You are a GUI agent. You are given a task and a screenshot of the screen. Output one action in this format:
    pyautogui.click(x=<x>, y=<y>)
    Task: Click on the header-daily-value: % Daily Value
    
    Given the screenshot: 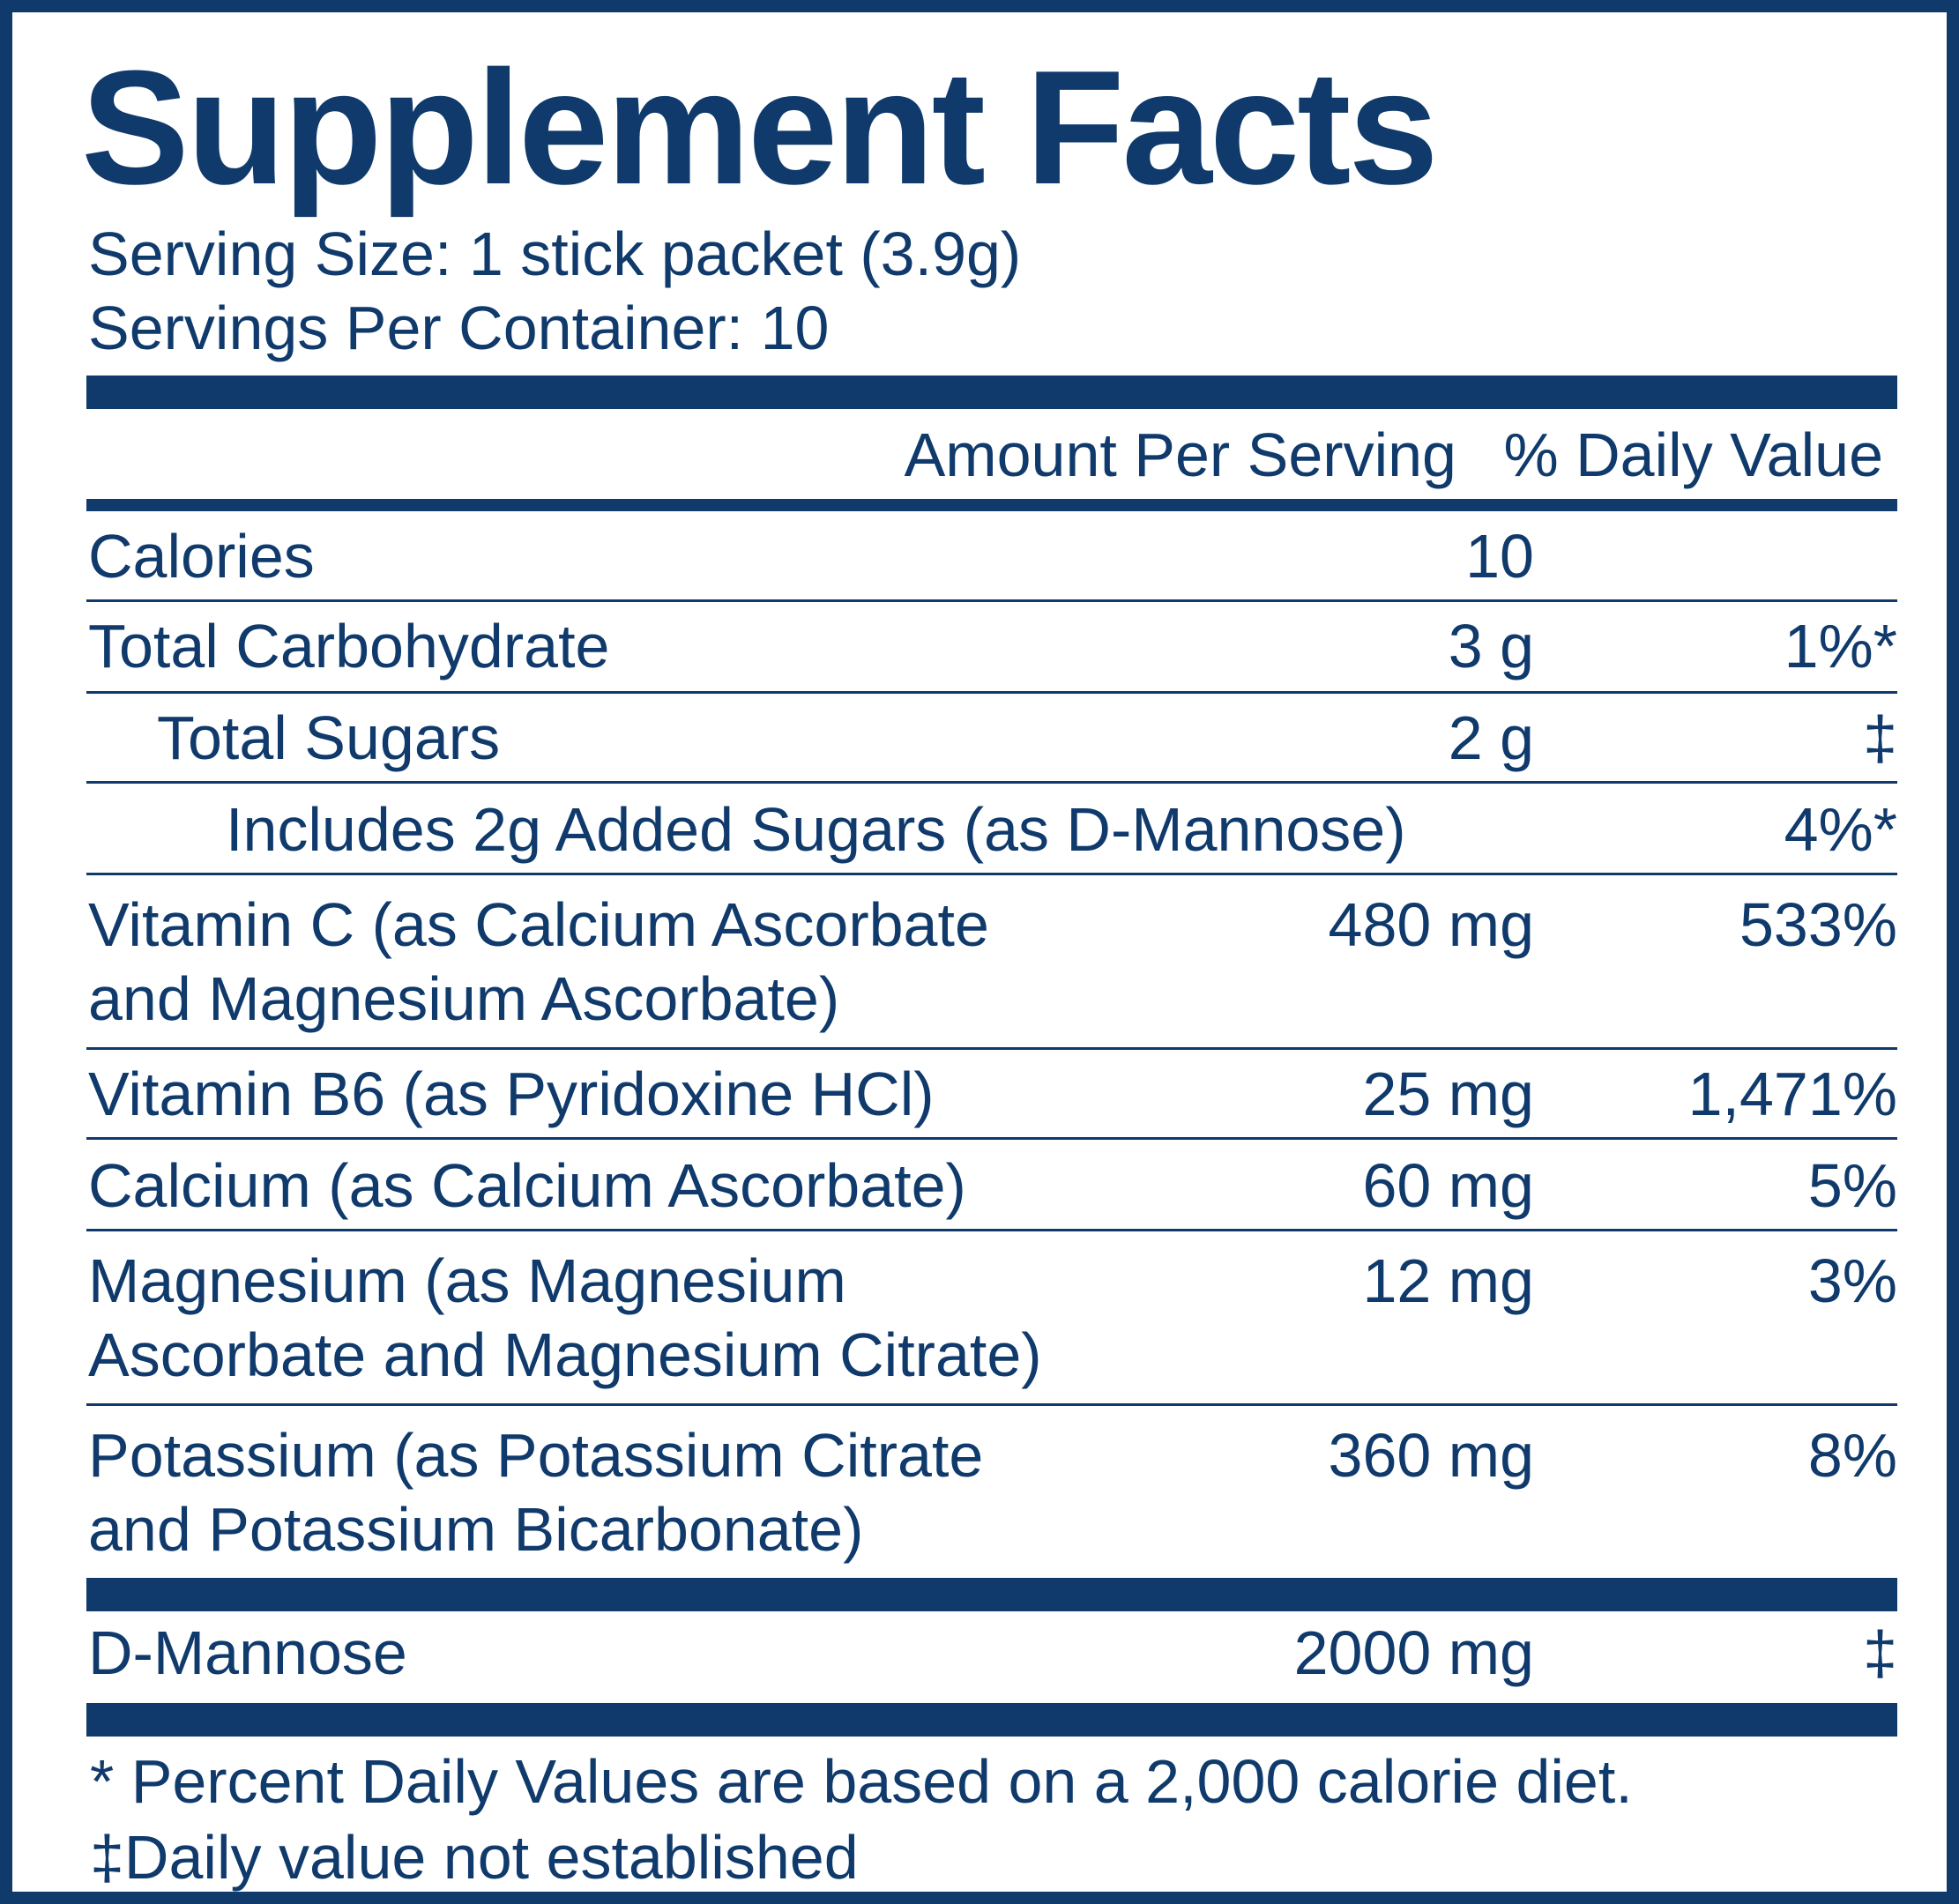 What is the action you would take?
    pyautogui.click(x=1693, y=454)
    